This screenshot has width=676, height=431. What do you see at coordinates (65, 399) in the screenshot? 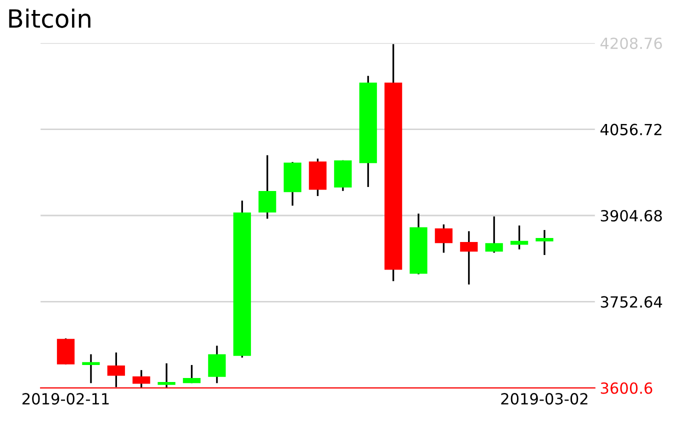
I see `x-tick-label: 2019-02-11` at bounding box center [65, 399].